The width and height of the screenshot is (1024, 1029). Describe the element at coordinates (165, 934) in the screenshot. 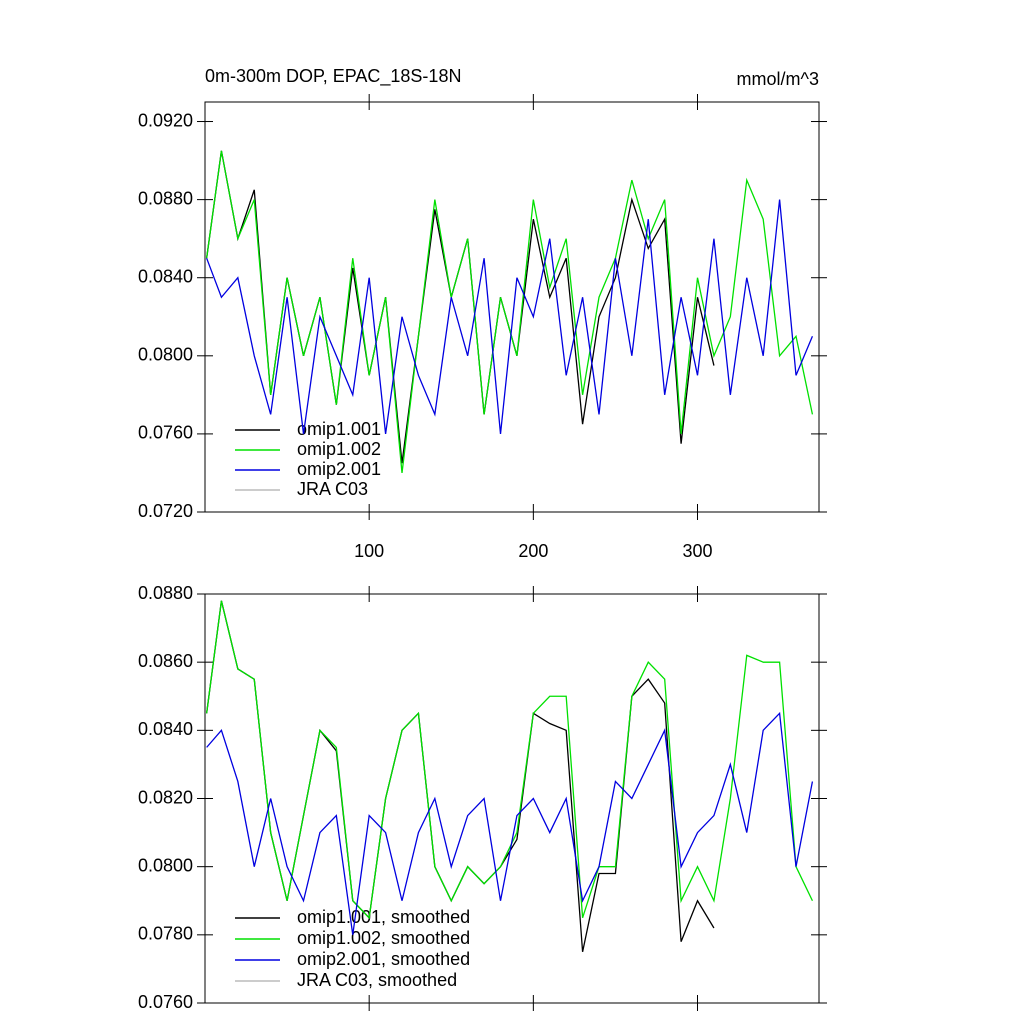

I see `y-tick-label: 0.0780` at that location.